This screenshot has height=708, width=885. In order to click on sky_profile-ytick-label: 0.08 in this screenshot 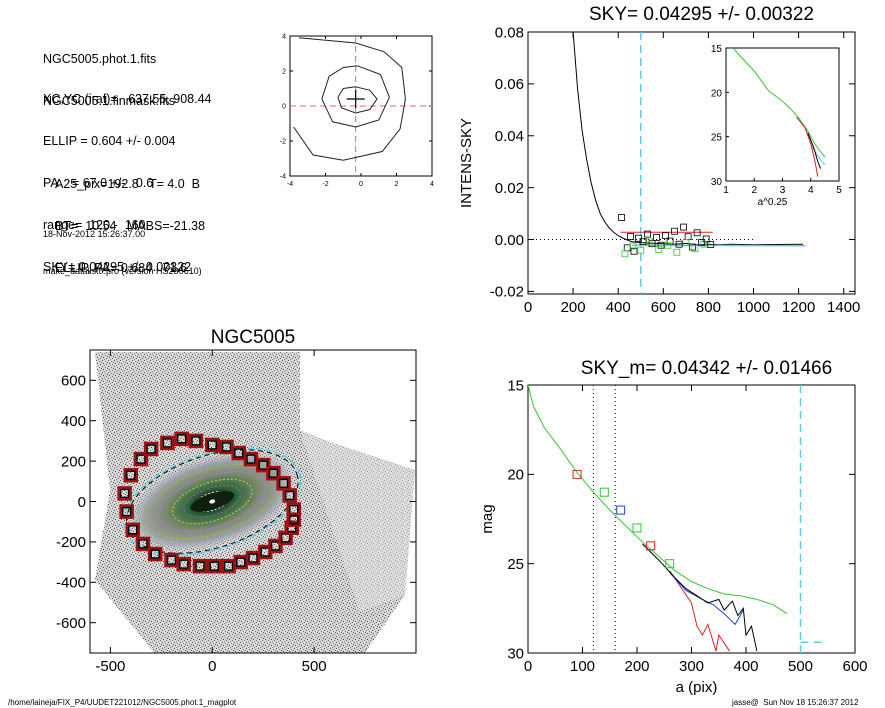, I will do `click(509, 32)`.